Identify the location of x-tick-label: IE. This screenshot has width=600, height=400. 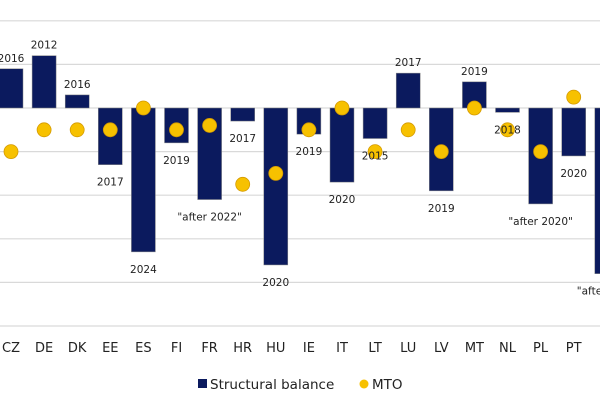
(309, 348).